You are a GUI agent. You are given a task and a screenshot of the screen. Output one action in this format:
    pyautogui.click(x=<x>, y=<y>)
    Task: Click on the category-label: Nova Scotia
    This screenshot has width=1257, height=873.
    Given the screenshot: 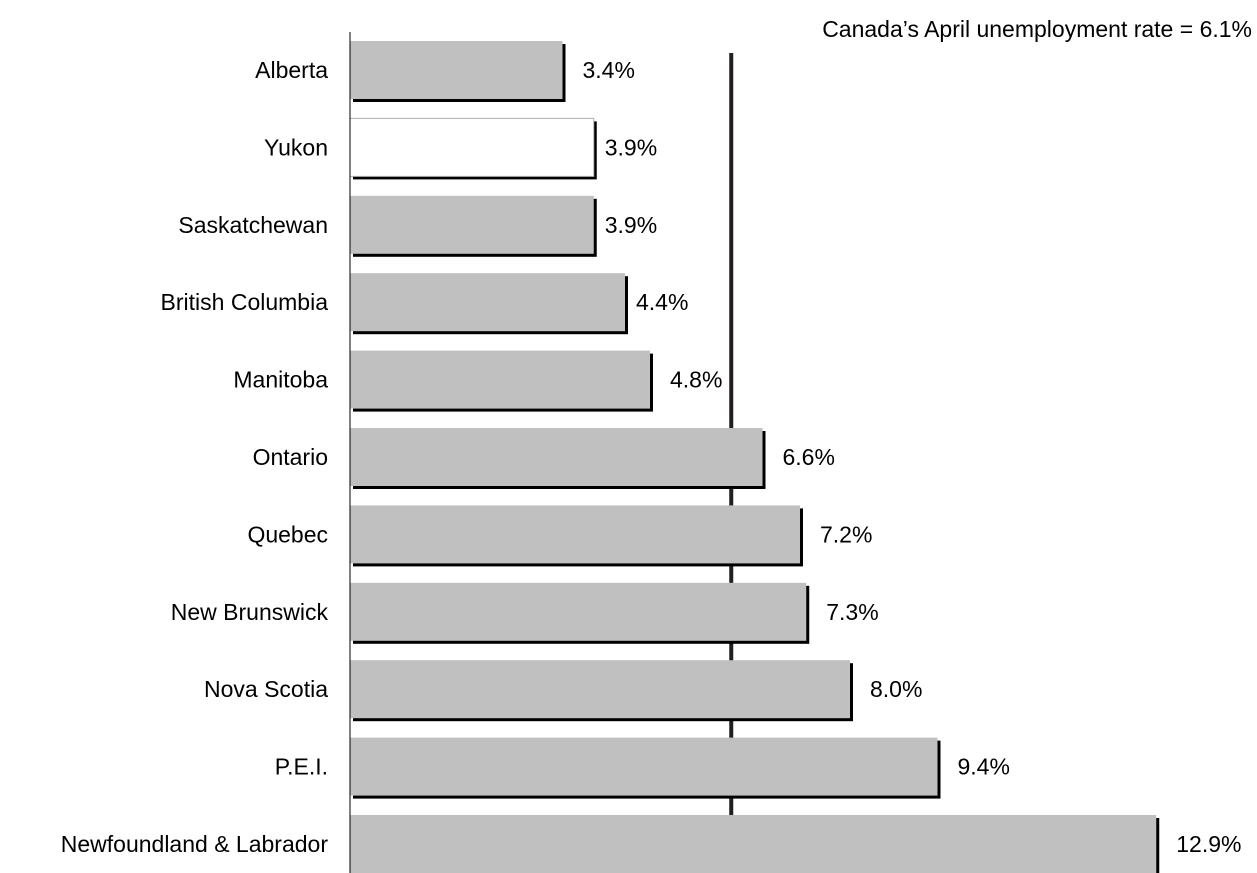 What is the action you would take?
    pyautogui.click(x=266, y=689)
    